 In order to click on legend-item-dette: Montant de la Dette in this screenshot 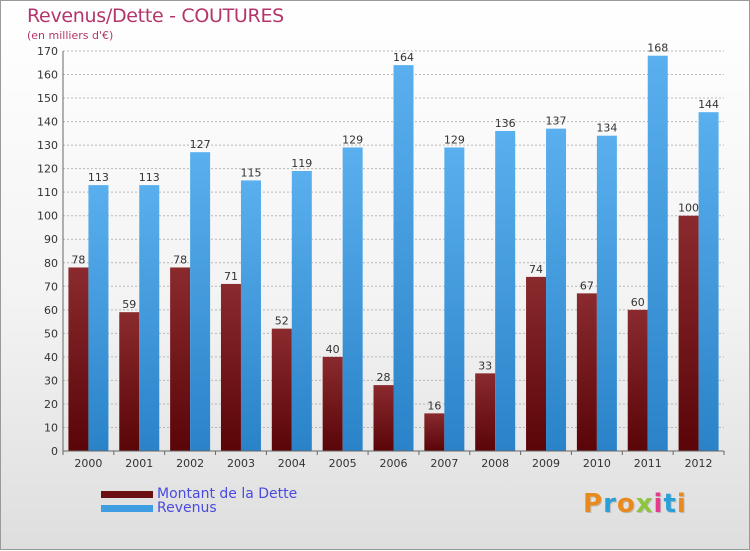, I will do `click(199, 494)`.